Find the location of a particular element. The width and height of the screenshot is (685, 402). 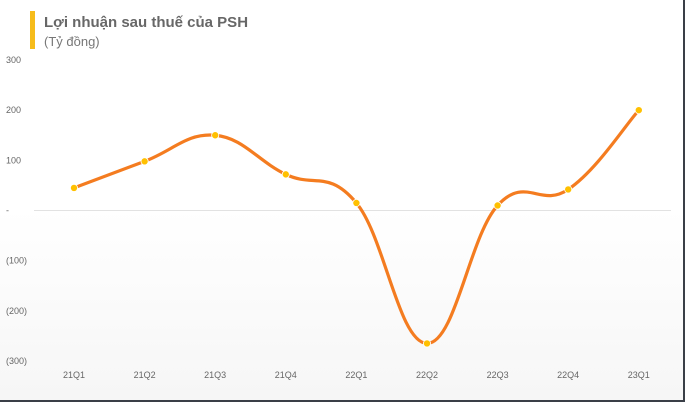

y-tick-label: - is located at coordinates (7, 211).